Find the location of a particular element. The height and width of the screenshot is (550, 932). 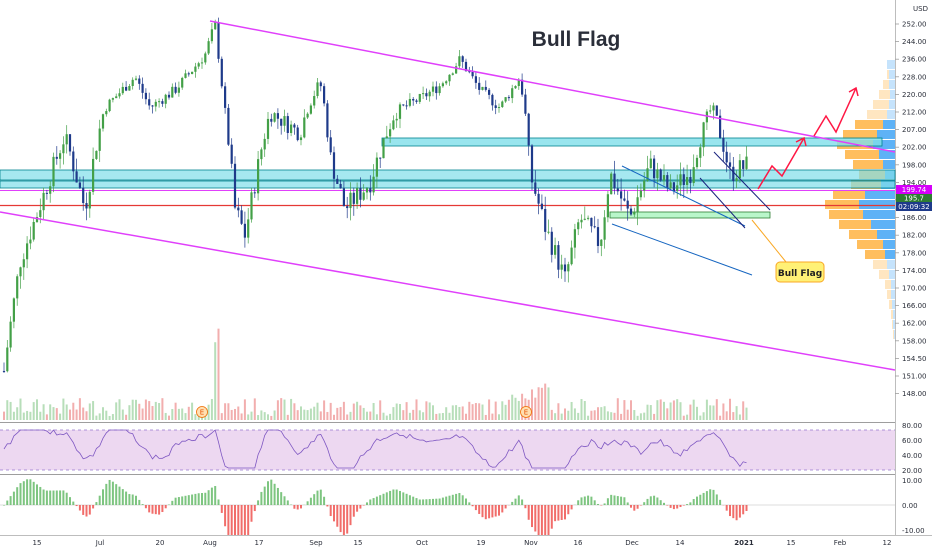

price-tick-label: 154.50 is located at coordinates (914, 359).